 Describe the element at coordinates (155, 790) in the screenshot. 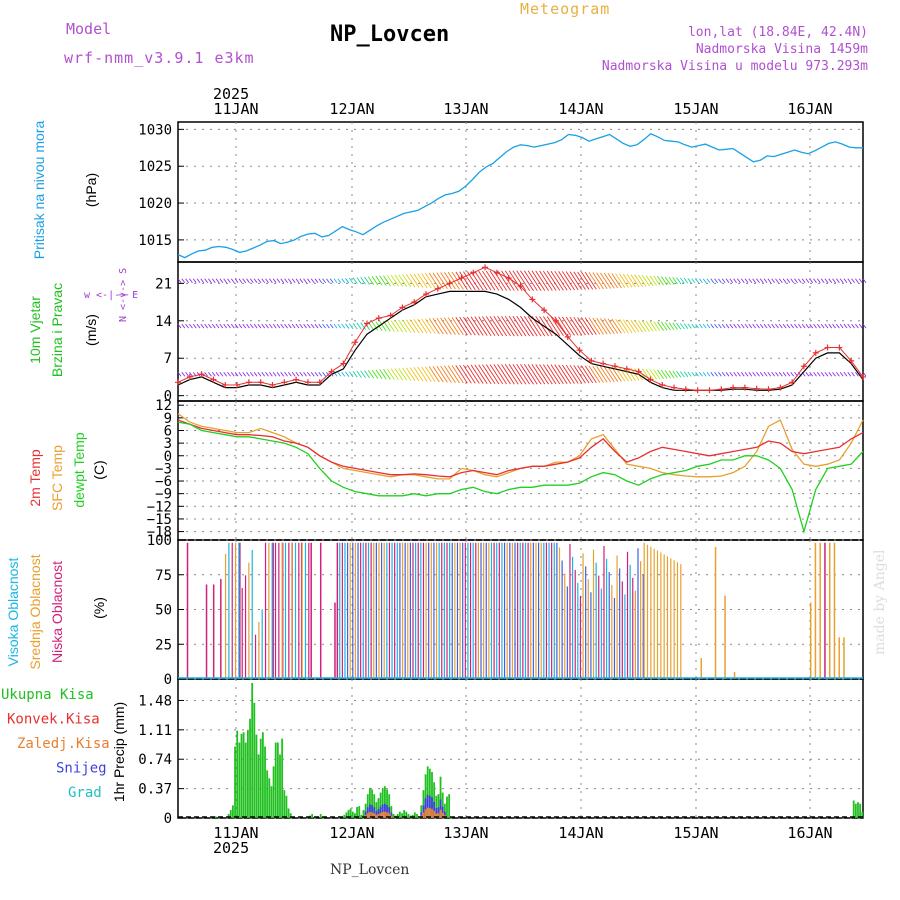

I see `y-tick-label-precip: 0.37` at that location.